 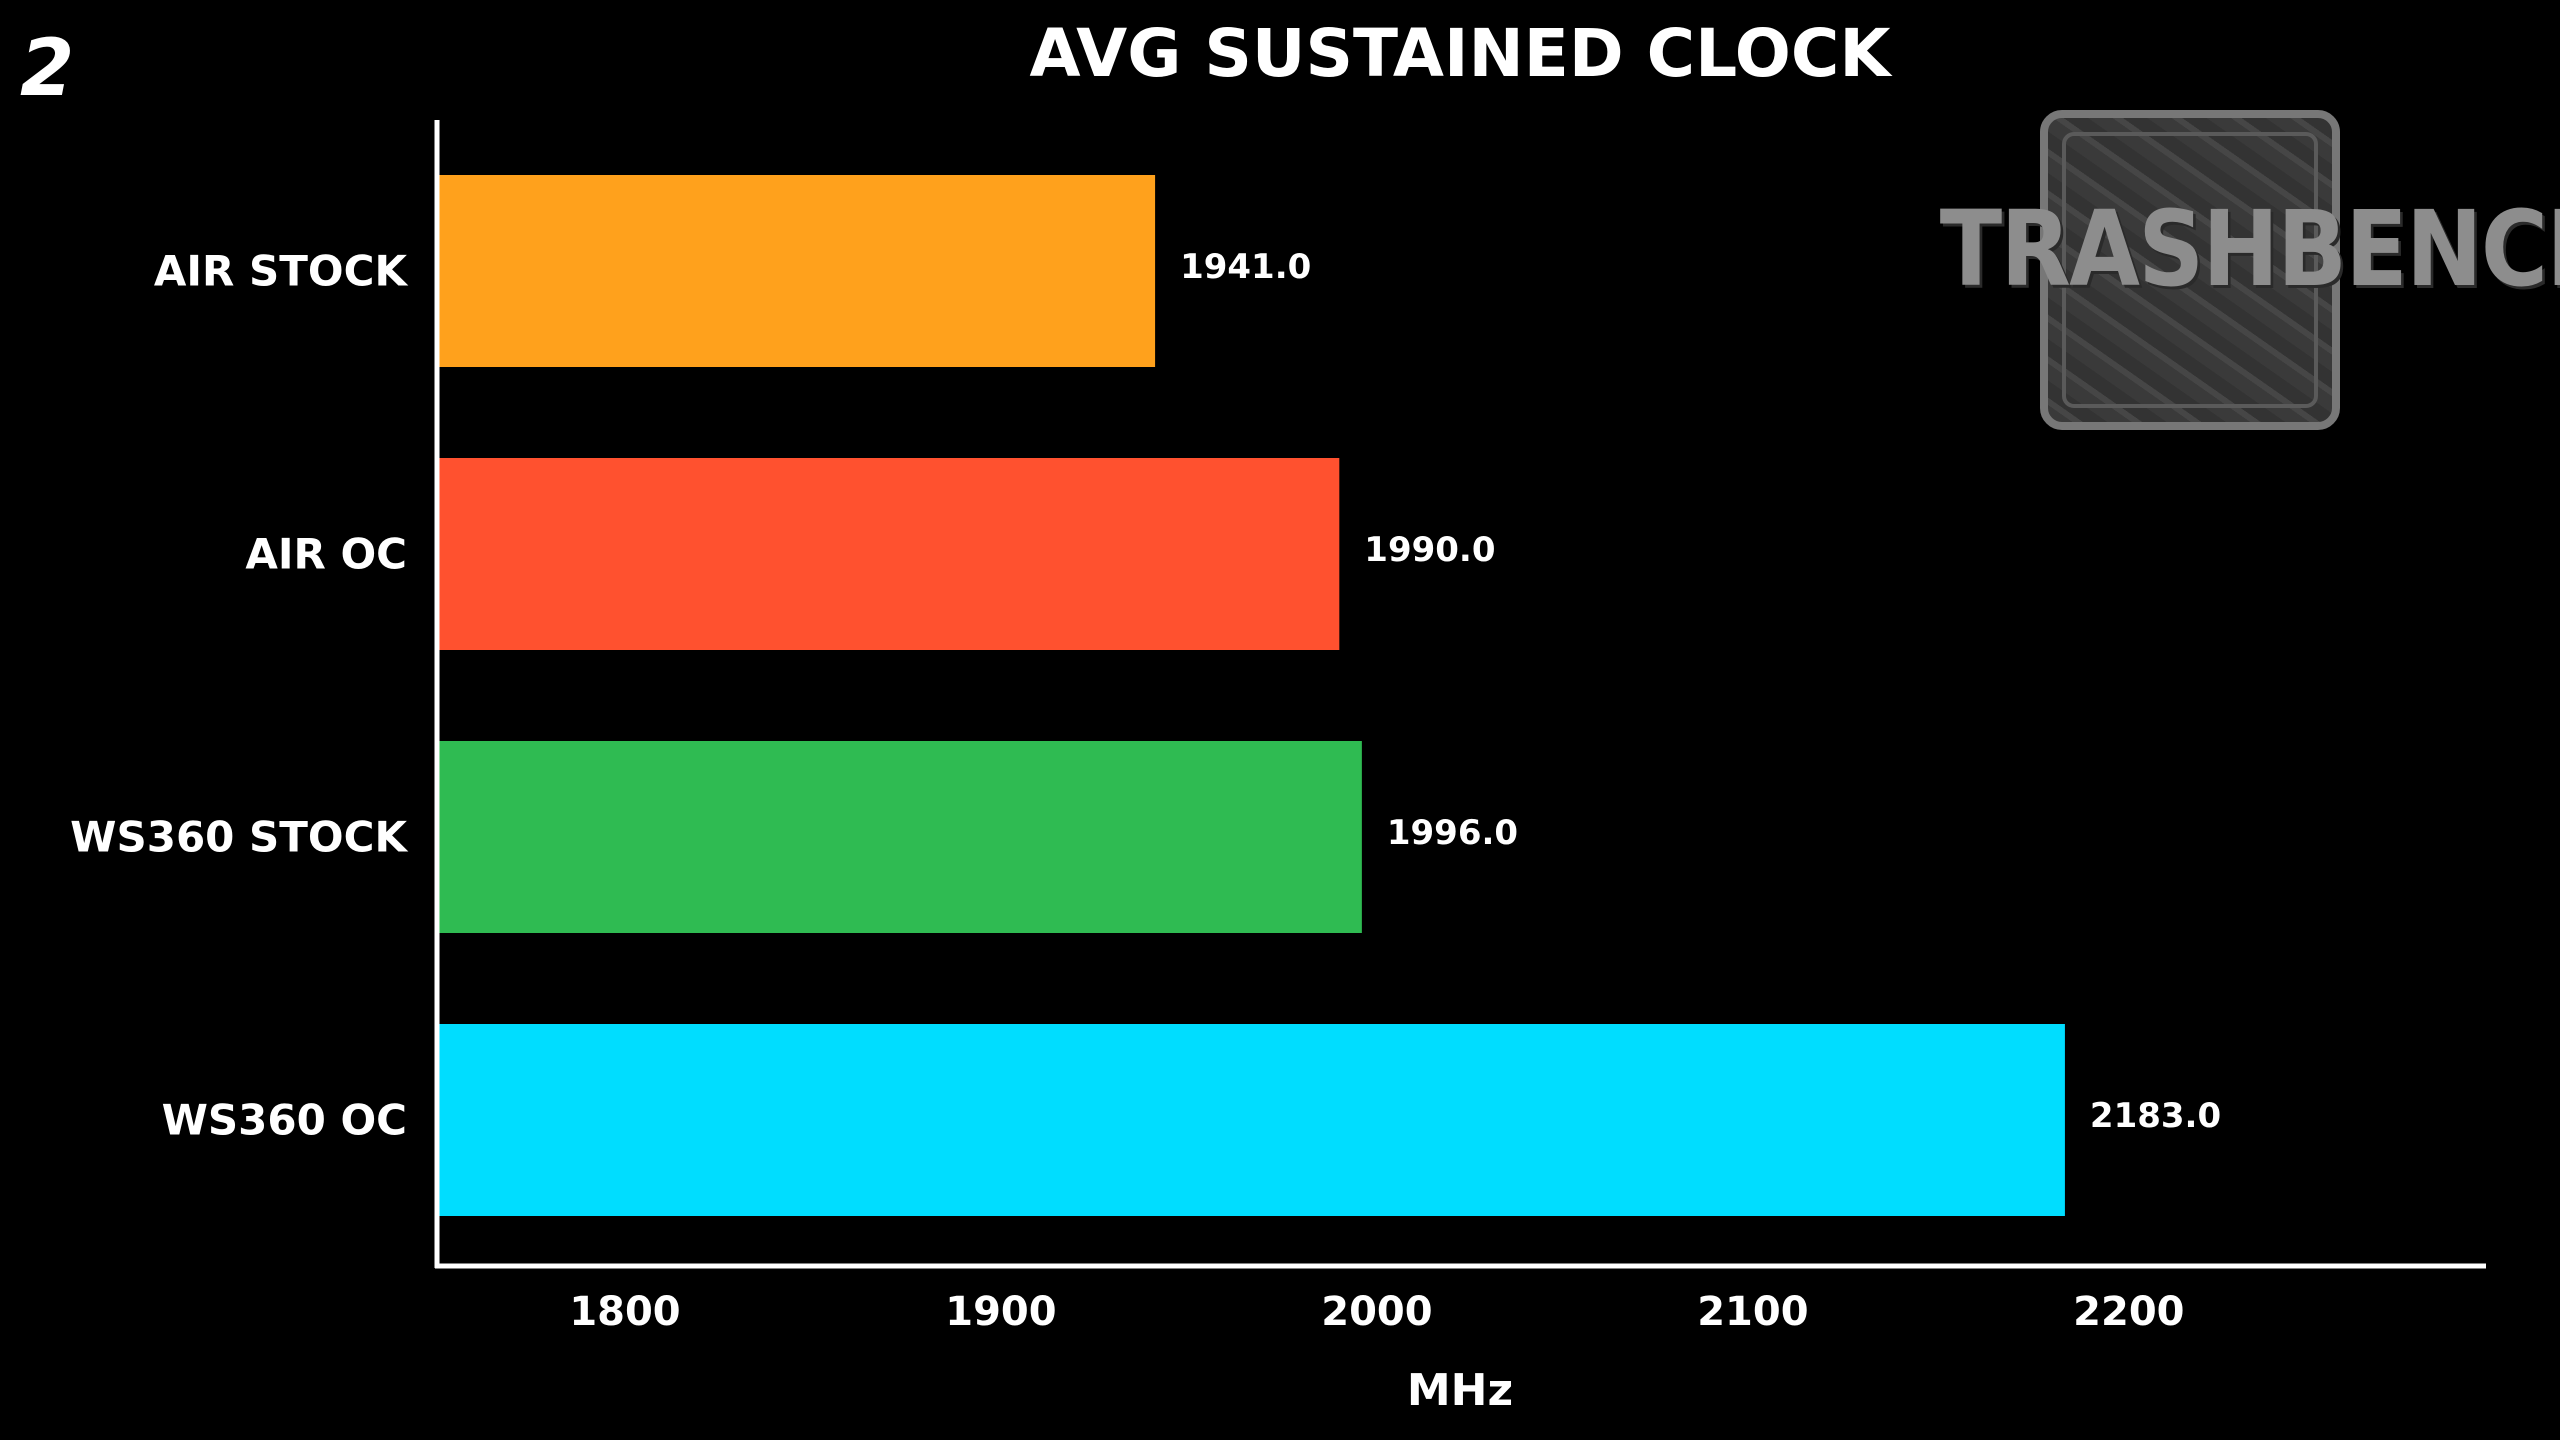 I want to click on bar-ws360-stock, so click(x=900, y=837).